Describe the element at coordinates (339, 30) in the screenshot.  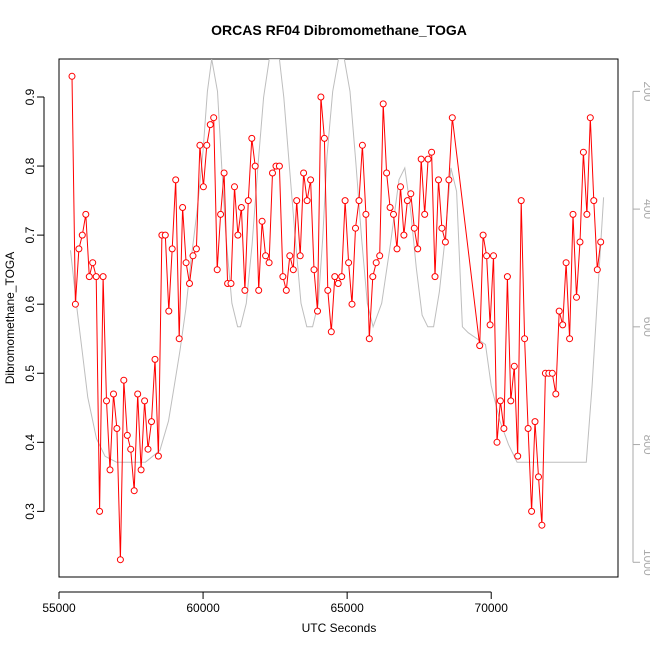
I see `chart-title: ORCAS RF04 Dibromomethane_TOGA` at that location.